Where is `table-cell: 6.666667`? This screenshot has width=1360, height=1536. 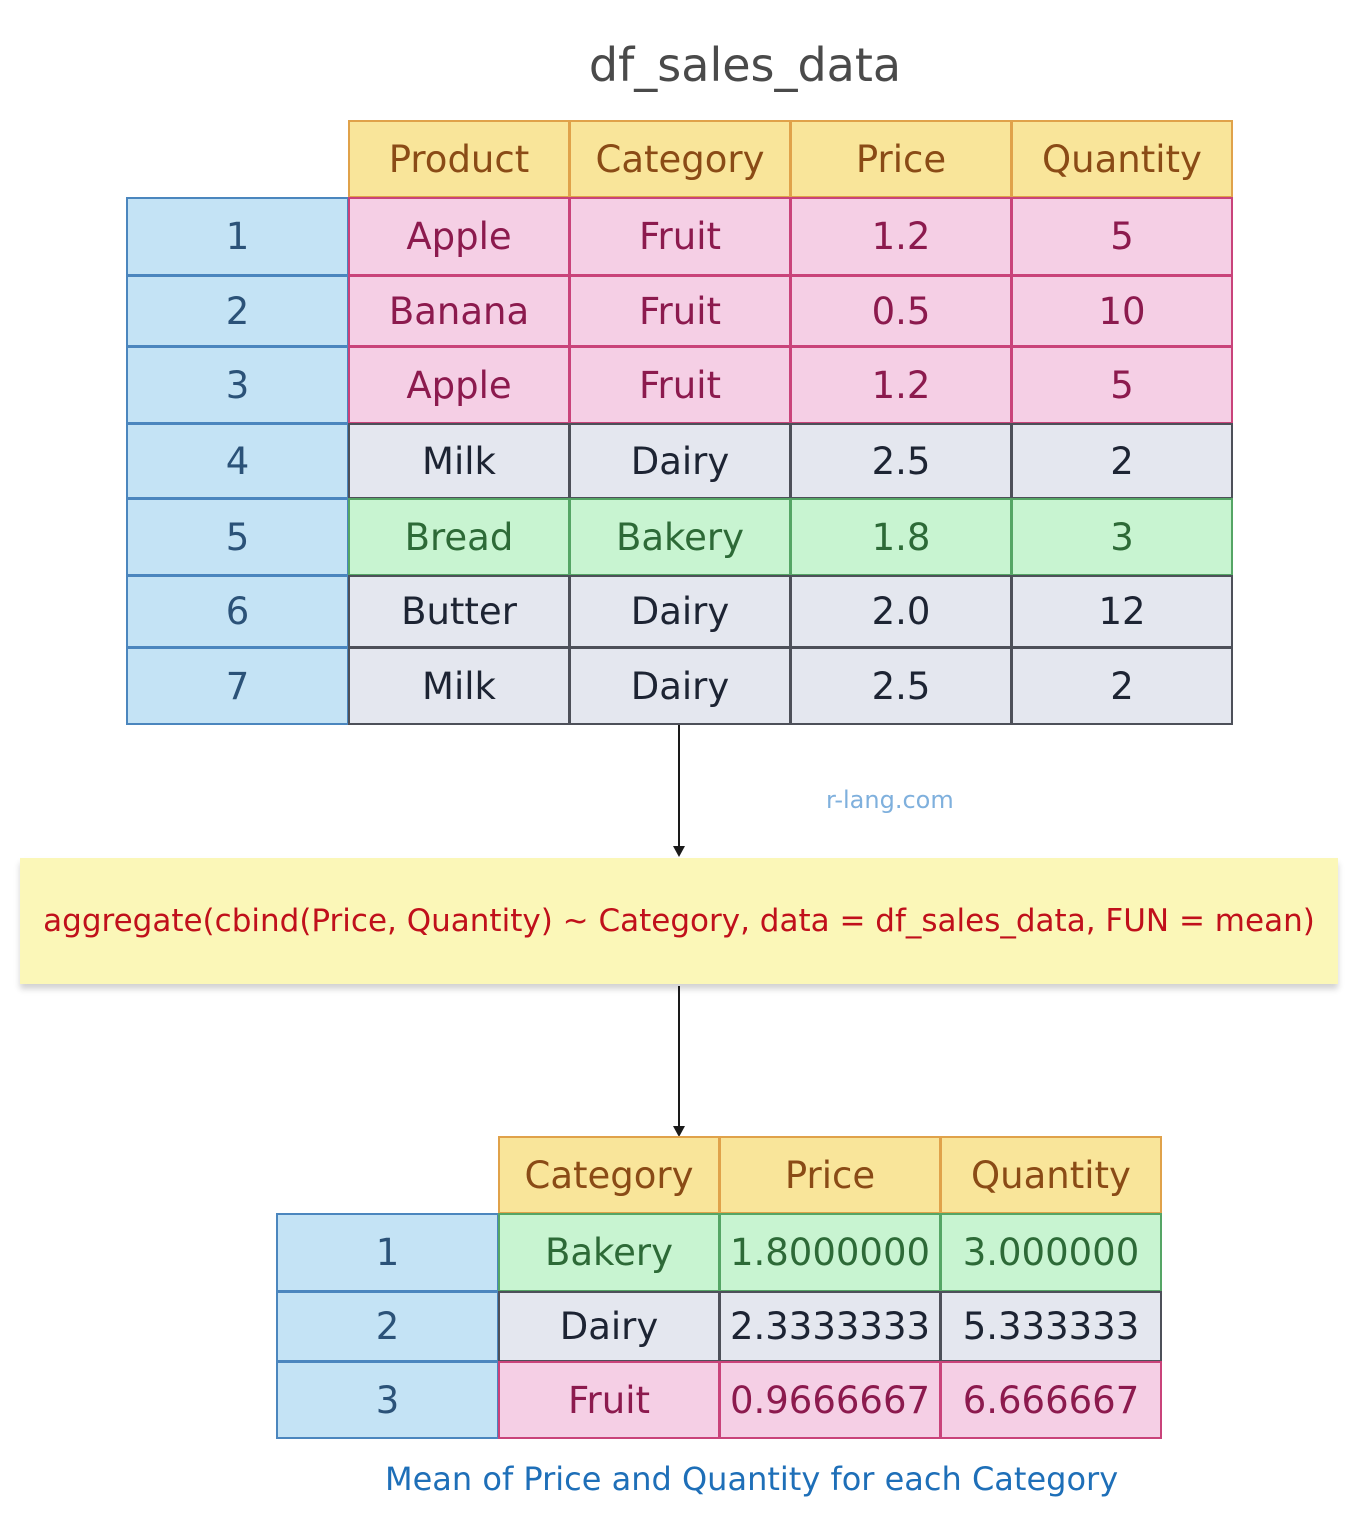 table-cell: 6.666667 is located at coordinates (1051, 1400).